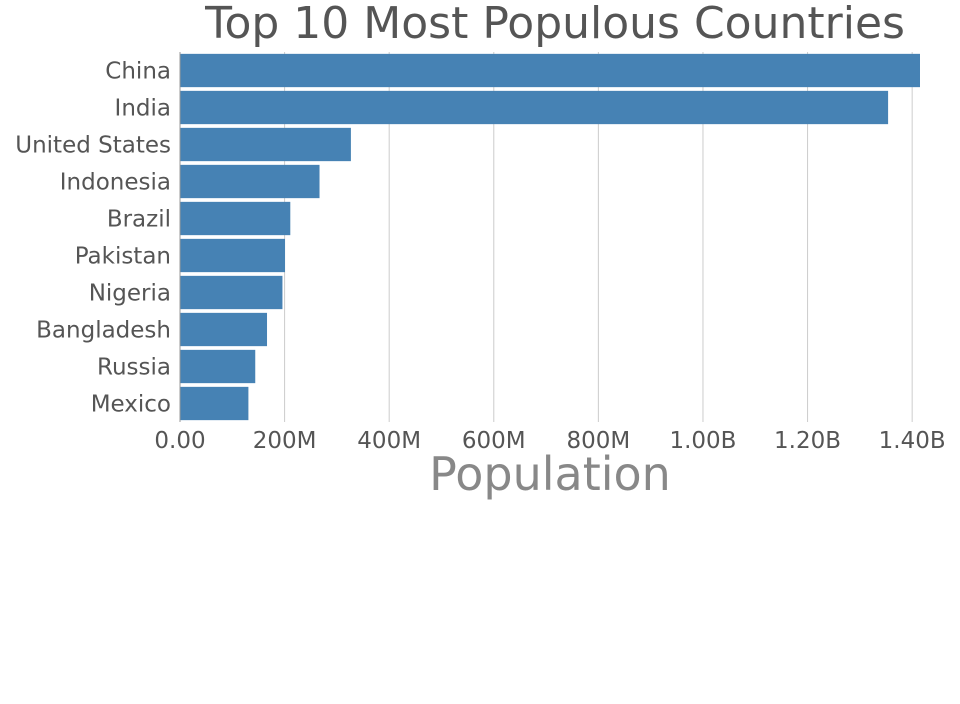 The image size is (960, 704). Describe the element at coordinates (598, 441) in the screenshot. I see `x-tick-label: 800M` at that location.